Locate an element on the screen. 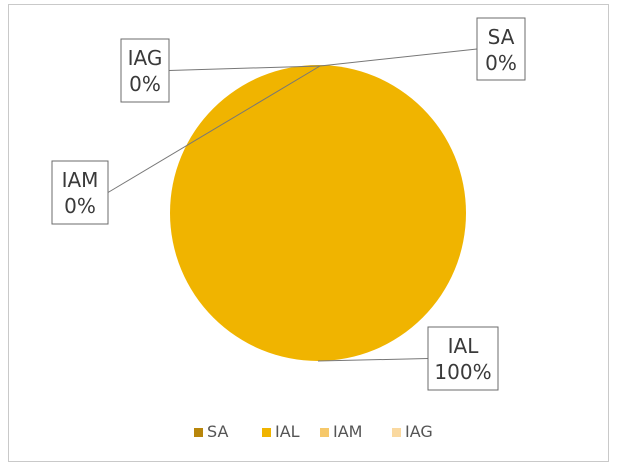 This screenshot has width=619, height=472. legend-label-ial: IAL is located at coordinates (287, 431).